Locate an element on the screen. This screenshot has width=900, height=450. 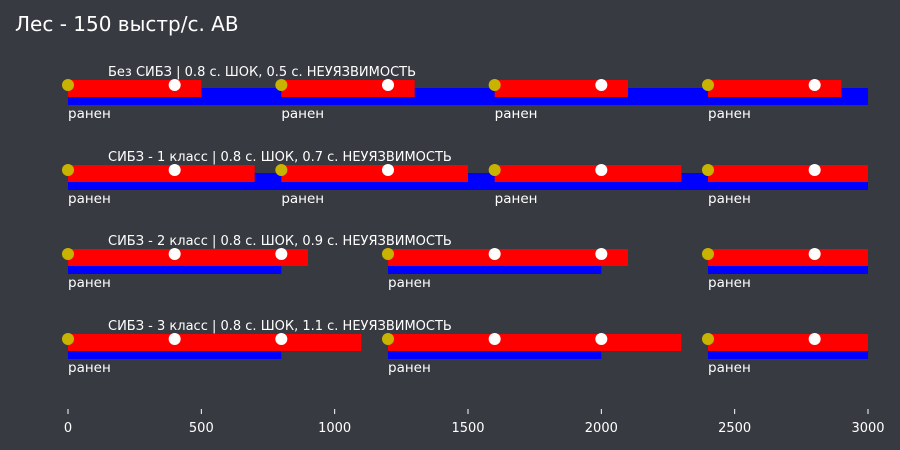
x-tick-label: 3000 is located at coordinates (867, 428).